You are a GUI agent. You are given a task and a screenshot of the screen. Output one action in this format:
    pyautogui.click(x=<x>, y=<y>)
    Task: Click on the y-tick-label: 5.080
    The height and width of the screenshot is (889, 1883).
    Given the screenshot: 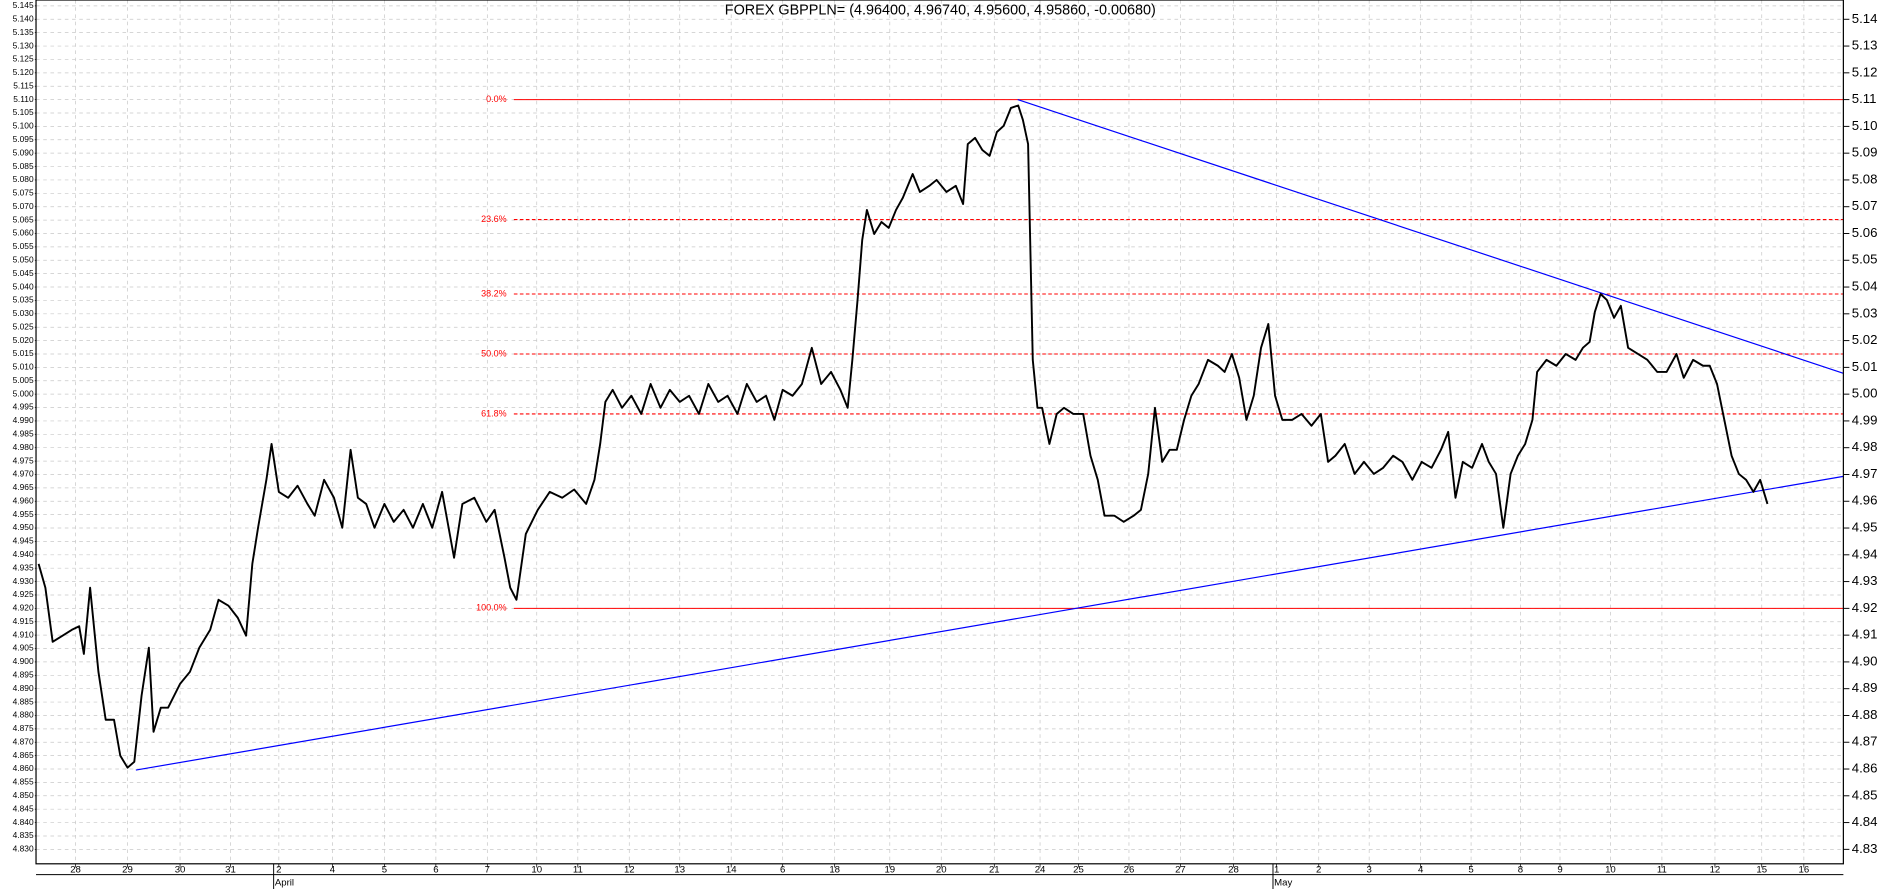 What is the action you would take?
    pyautogui.click(x=23, y=179)
    